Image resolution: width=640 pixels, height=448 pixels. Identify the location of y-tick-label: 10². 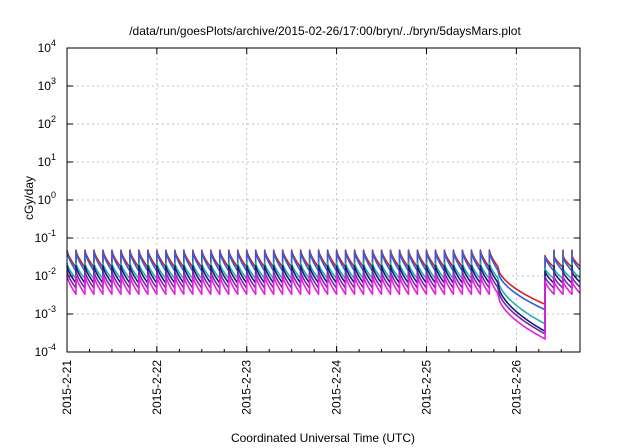
(47, 122).